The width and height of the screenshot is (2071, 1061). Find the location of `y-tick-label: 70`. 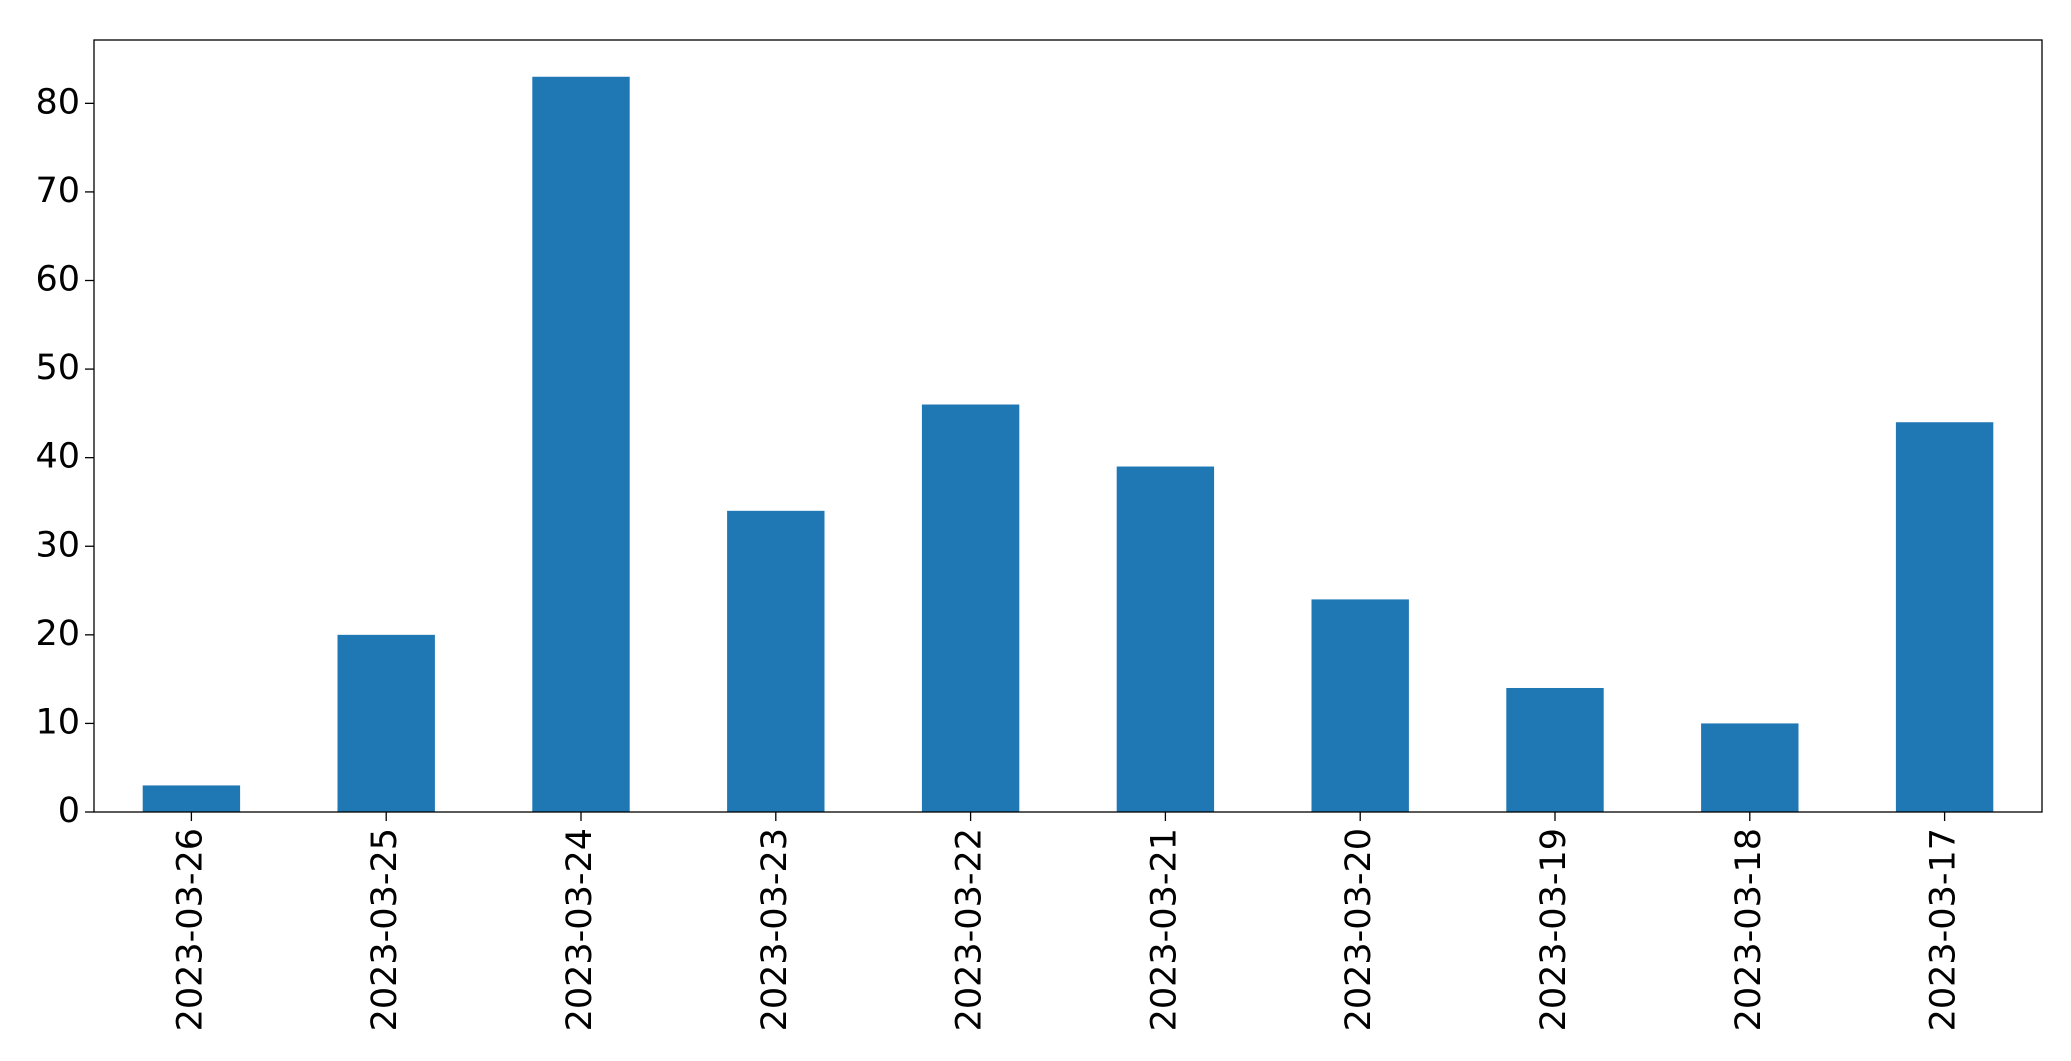

y-tick-label: 70 is located at coordinates (57, 191).